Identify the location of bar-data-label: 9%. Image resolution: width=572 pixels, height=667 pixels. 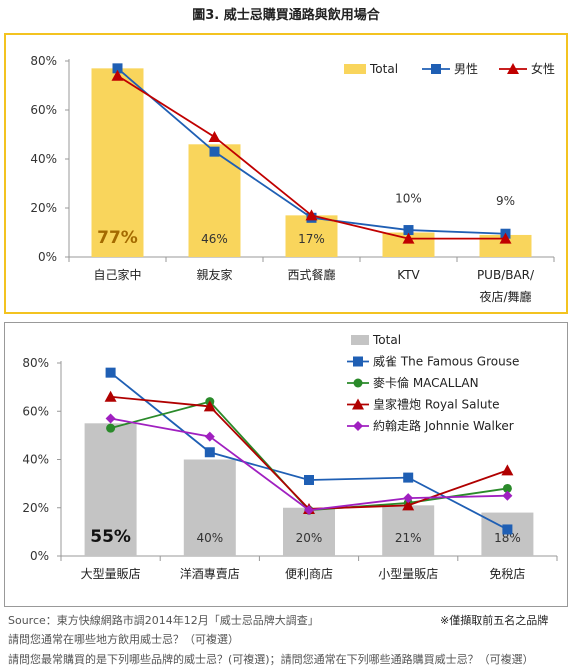
(505, 201).